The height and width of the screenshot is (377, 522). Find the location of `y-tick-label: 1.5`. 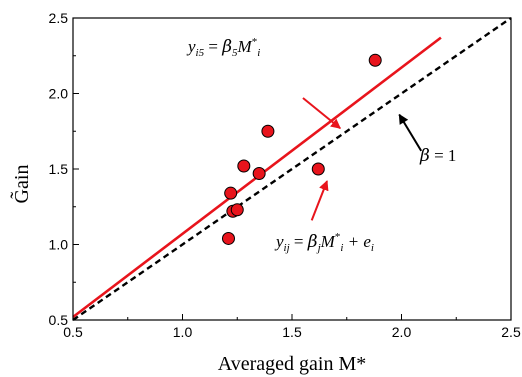

y-tick-label: 1.5 is located at coordinates (59, 169).